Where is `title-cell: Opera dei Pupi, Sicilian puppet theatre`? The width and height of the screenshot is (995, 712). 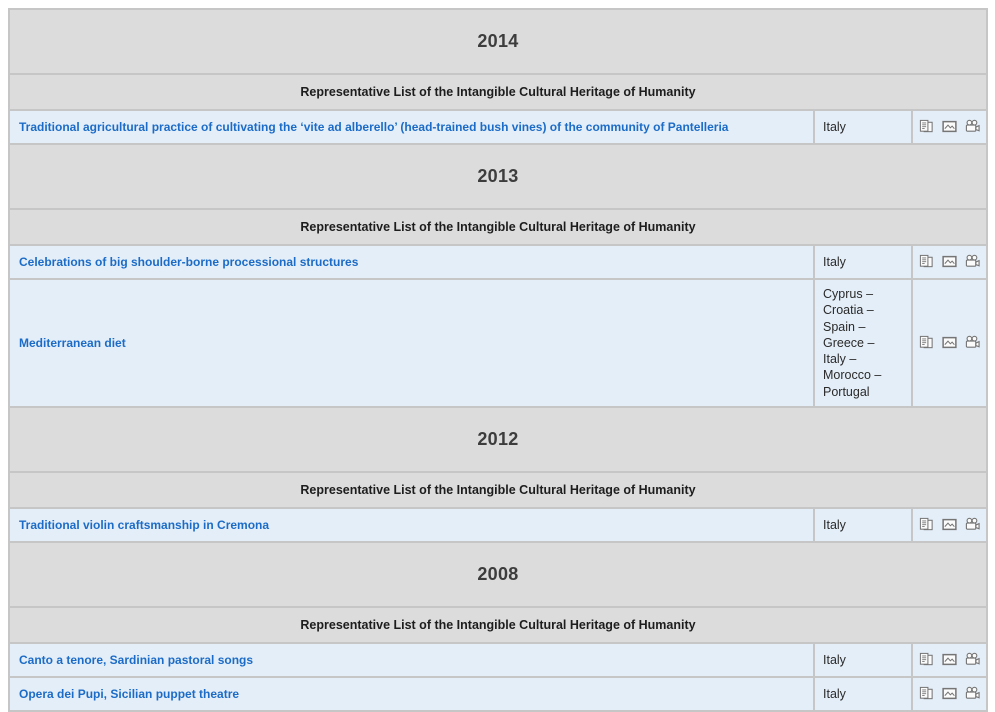
title-cell: Opera dei Pupi, Sicilian puppet theatre is located at coordinates (411, 693).